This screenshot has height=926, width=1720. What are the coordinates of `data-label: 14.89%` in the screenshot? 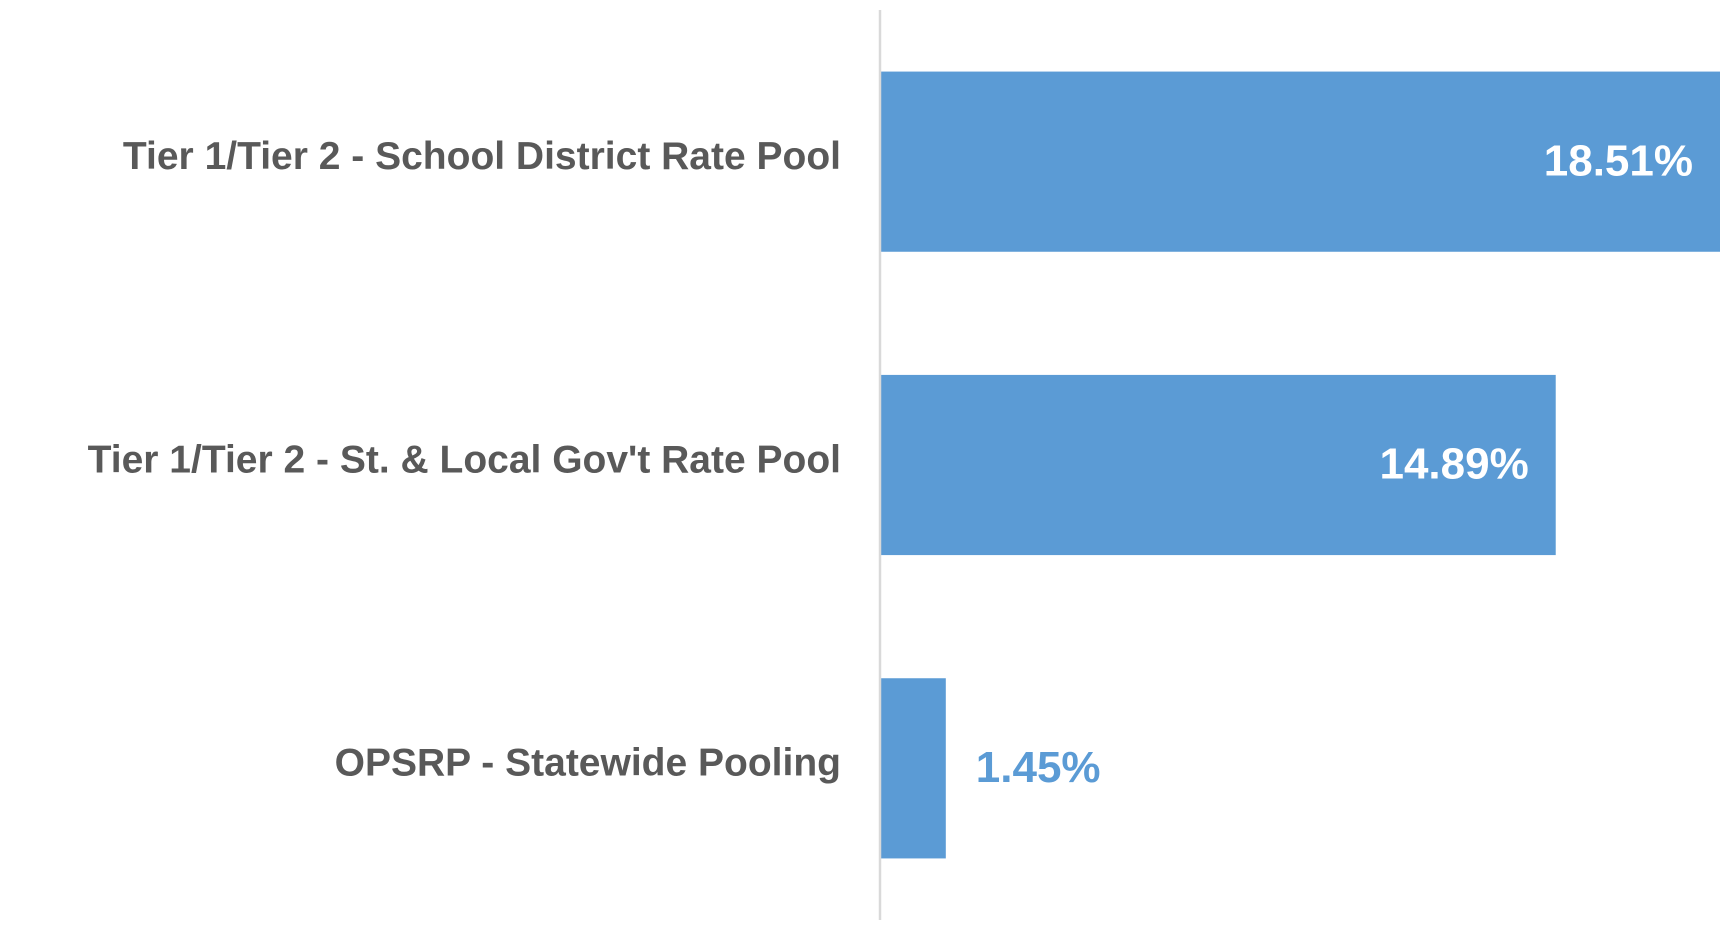 It's located at (1453, 464).